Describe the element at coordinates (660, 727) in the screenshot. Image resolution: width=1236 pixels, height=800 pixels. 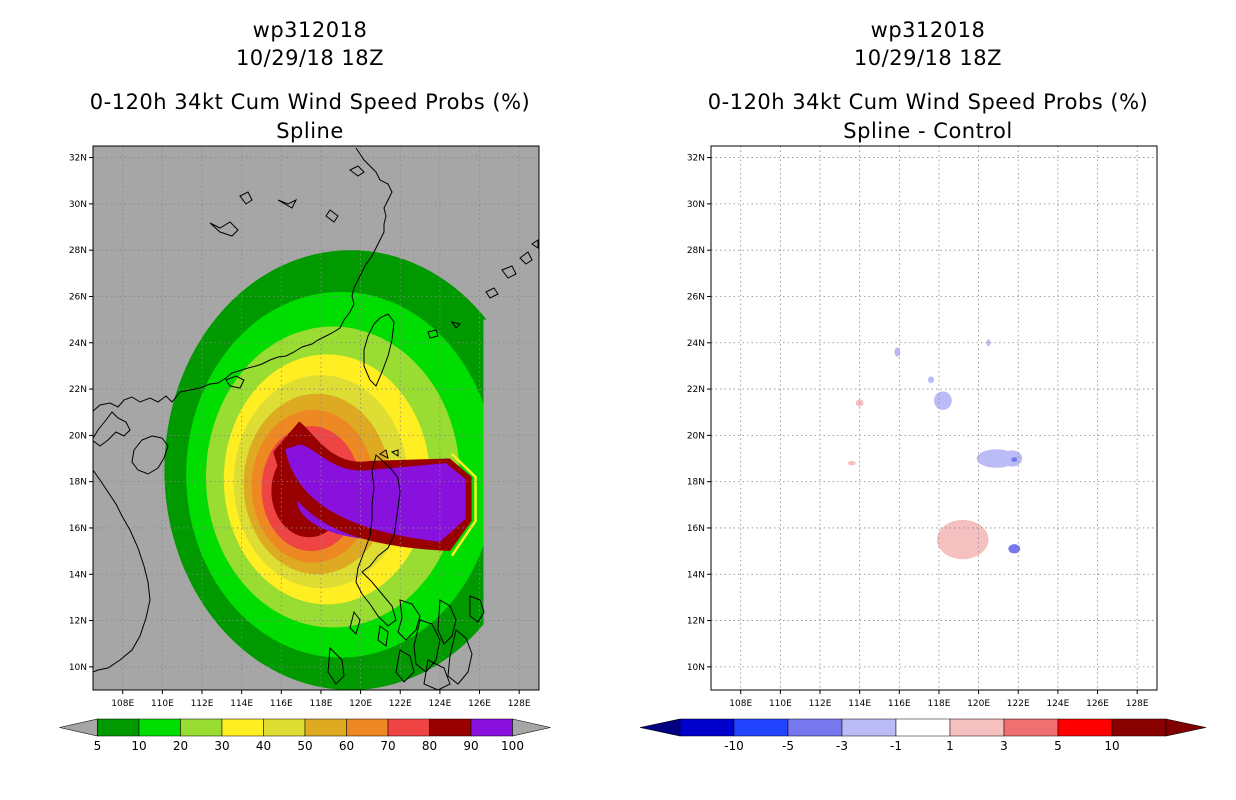
I see `colorbar-triangle-low` at that location.